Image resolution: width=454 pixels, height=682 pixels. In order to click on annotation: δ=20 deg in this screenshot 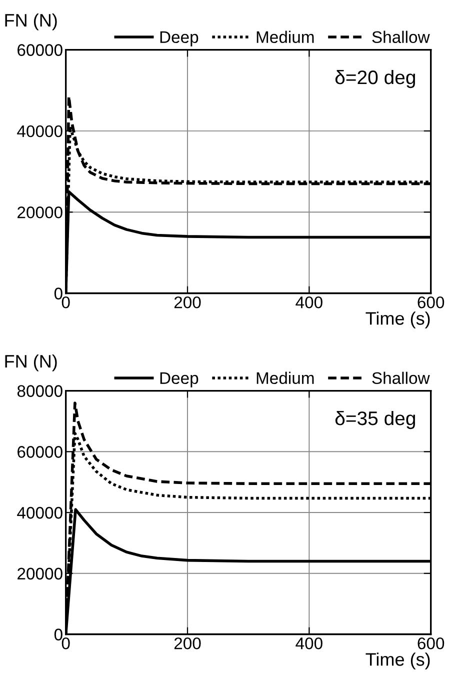, I will do `click(375, 79)`.